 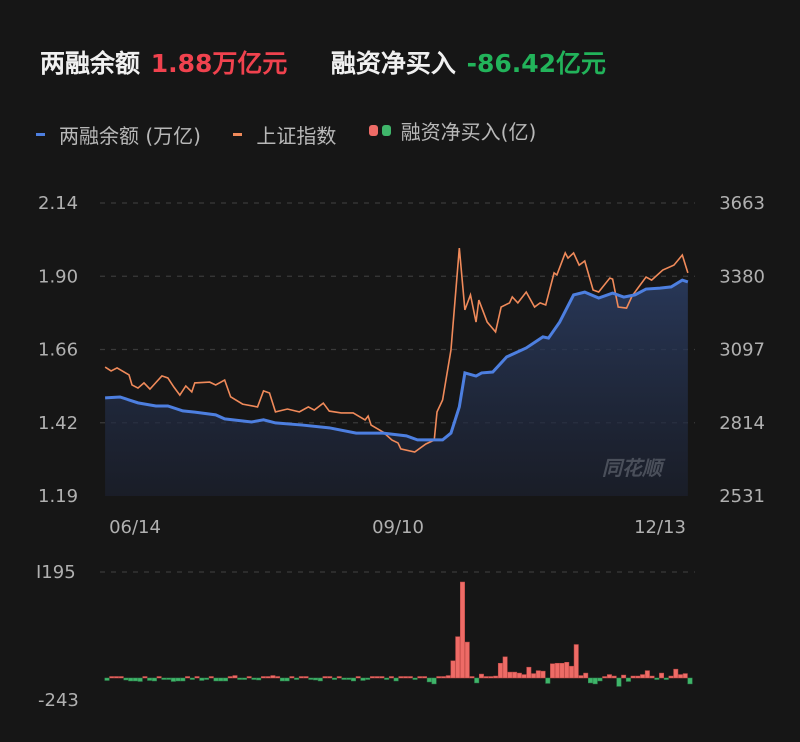 I want to click on legend-margin-label: 两融余额 (万亿), so click(x=130, y=136).